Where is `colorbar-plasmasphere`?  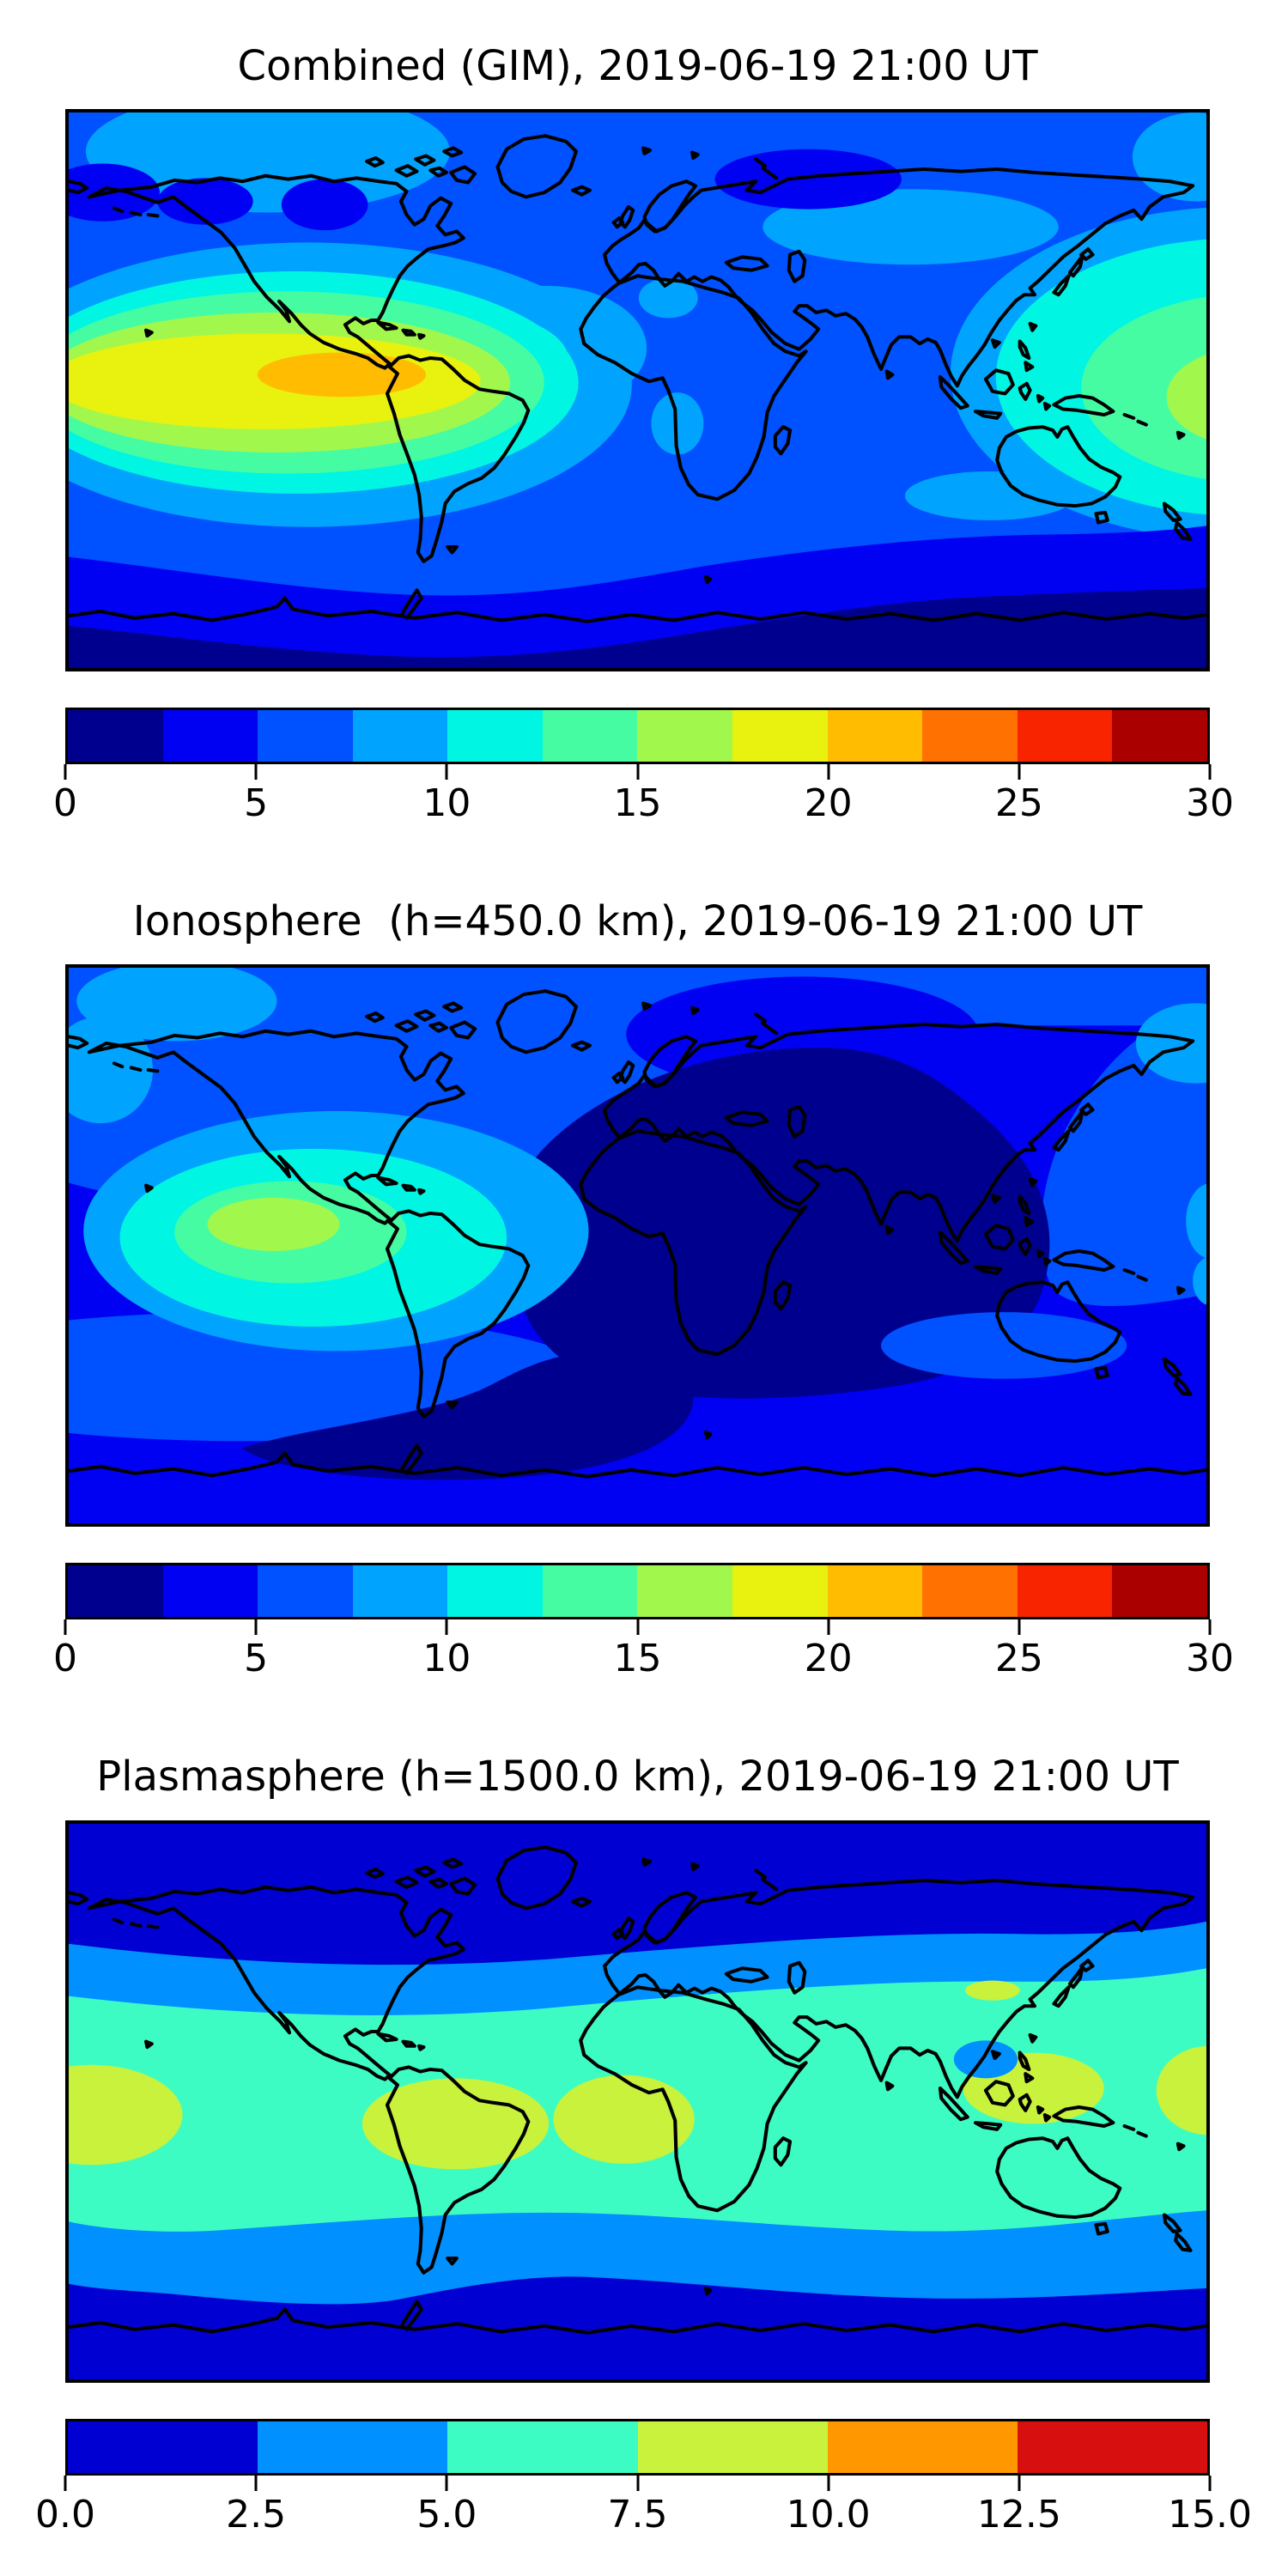 colorbar-plasmasphere is located at coordinates (638, 2447).